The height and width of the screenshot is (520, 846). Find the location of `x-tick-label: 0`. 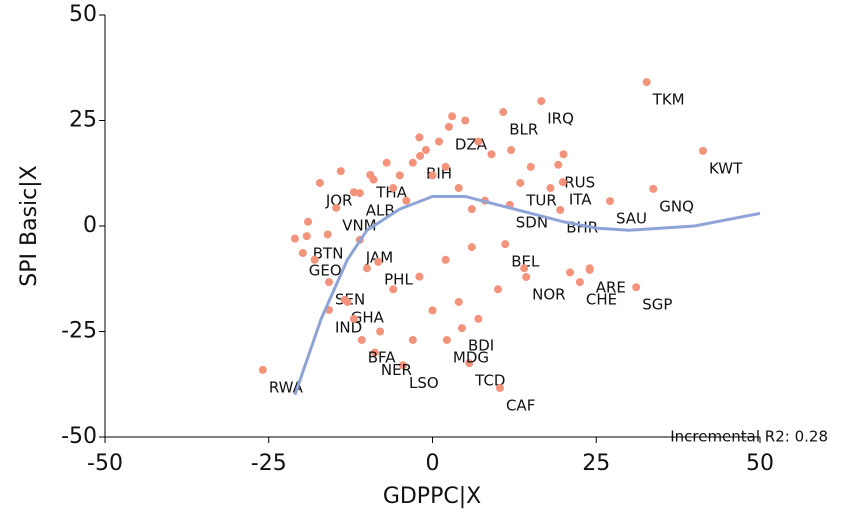

x-tick-label: 0 is located at coordinates (433, 463).